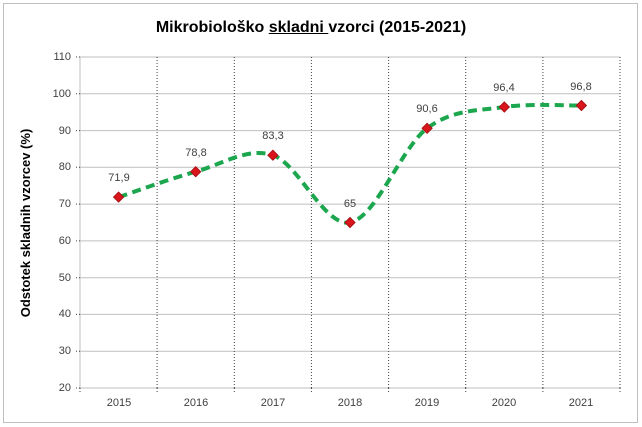 The width and height of the screenshot is (642, 427). I want to click on y-axis-title: Odstotek skladnih vzorcev (%), so click(25, 223).